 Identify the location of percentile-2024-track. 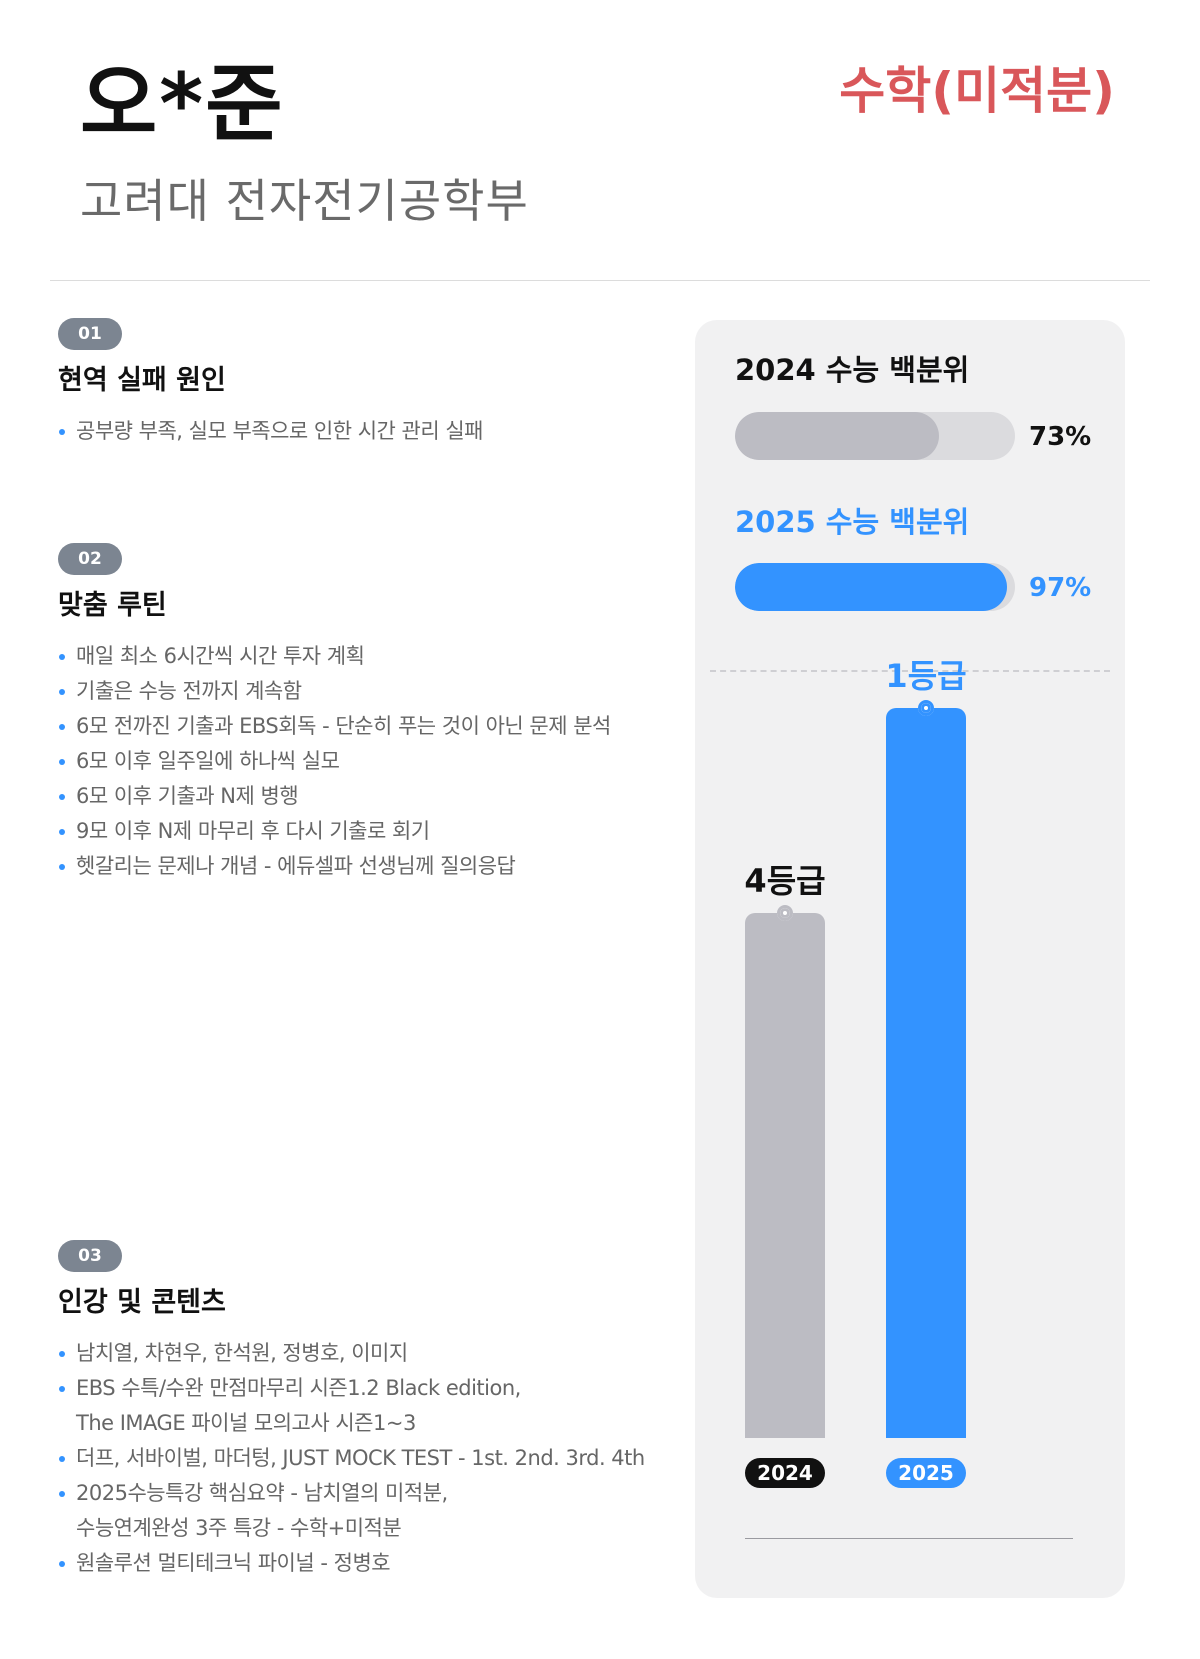
(875, 436).